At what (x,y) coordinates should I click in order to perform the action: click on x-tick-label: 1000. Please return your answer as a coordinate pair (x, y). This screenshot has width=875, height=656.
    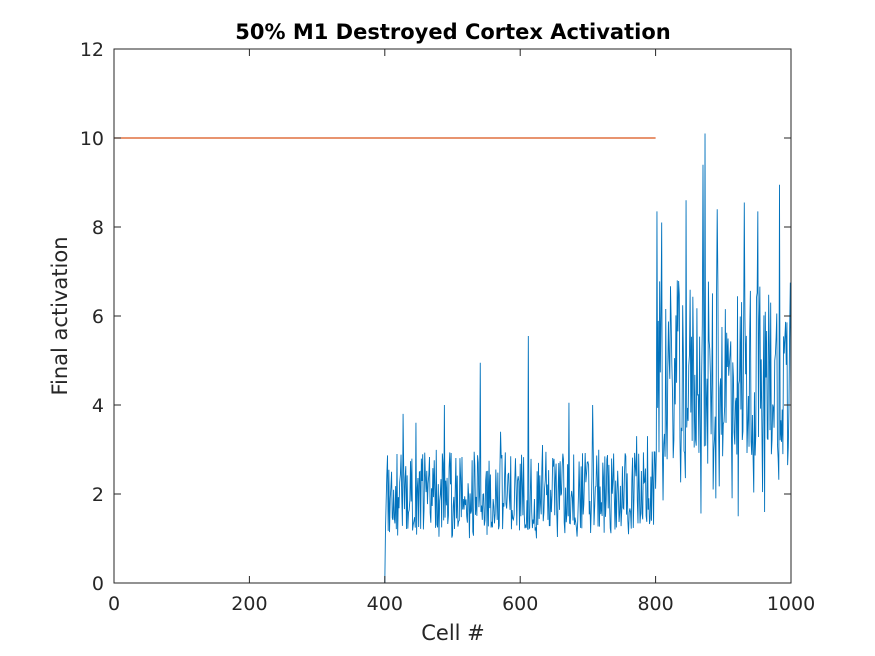
    Looking at the image, I should click on (791, 604).